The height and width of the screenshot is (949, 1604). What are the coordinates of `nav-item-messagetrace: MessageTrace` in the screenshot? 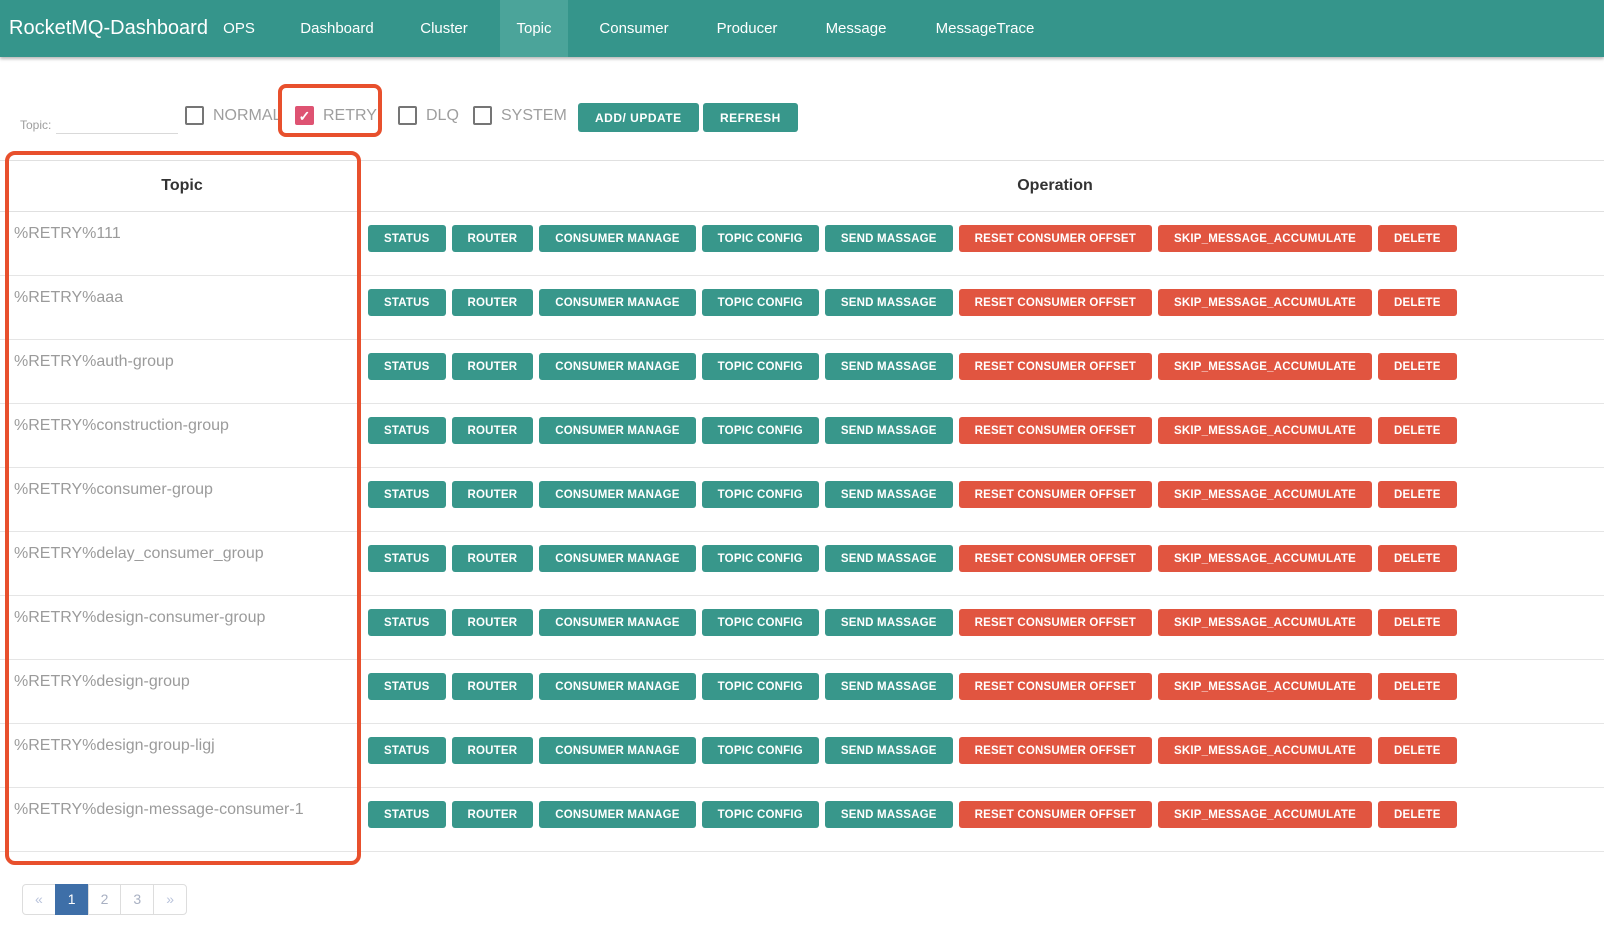 It's located at (985, 28).